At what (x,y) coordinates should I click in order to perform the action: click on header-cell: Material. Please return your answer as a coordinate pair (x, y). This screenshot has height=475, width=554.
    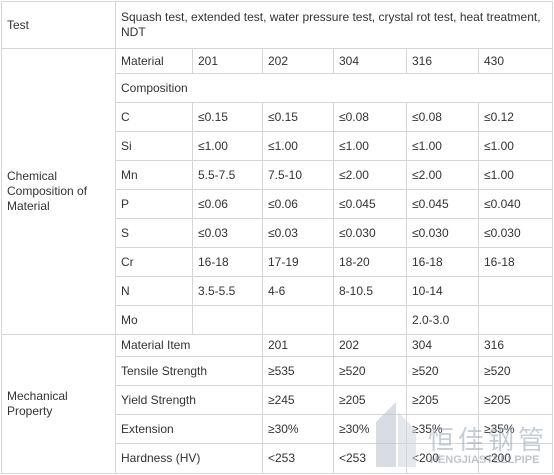
    Looking at the image, I should click on (154, 61).